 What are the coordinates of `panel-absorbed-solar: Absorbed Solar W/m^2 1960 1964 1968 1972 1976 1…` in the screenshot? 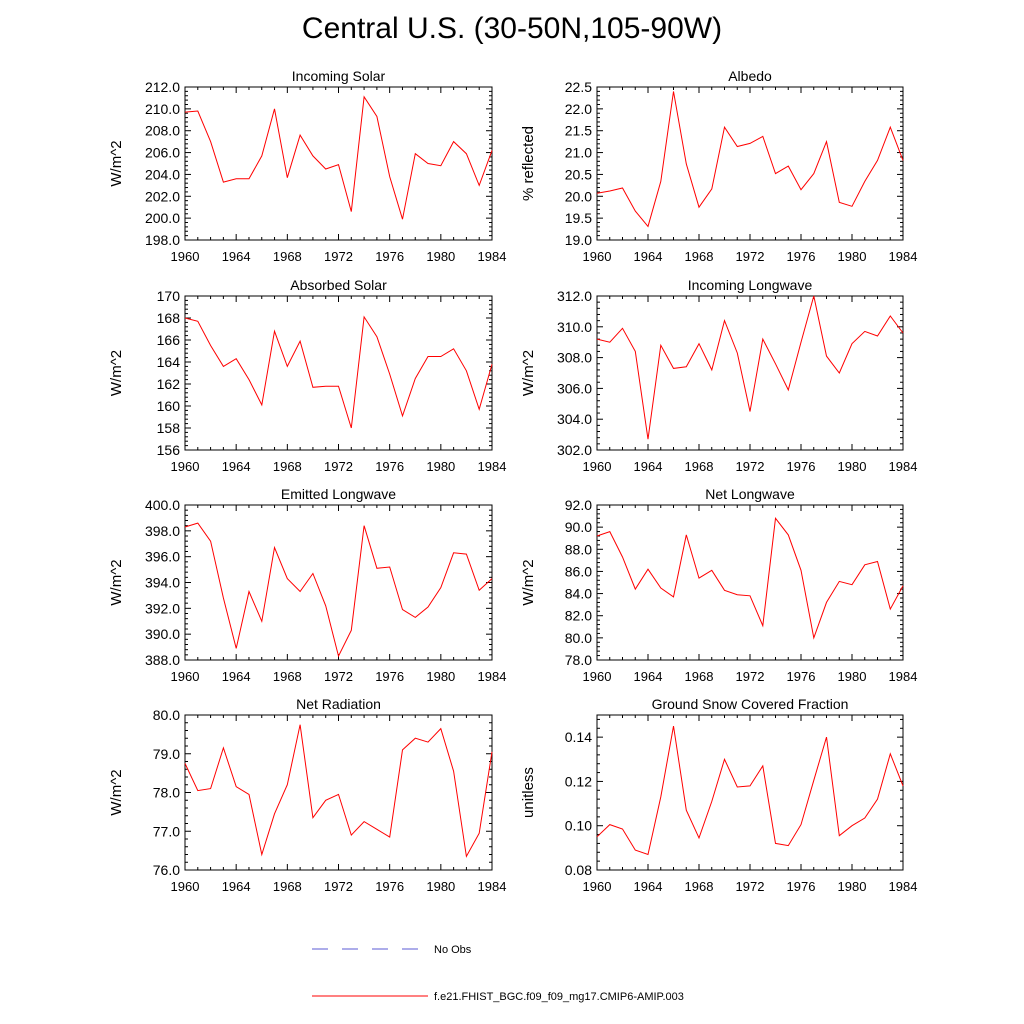 It's located at (307, 375).